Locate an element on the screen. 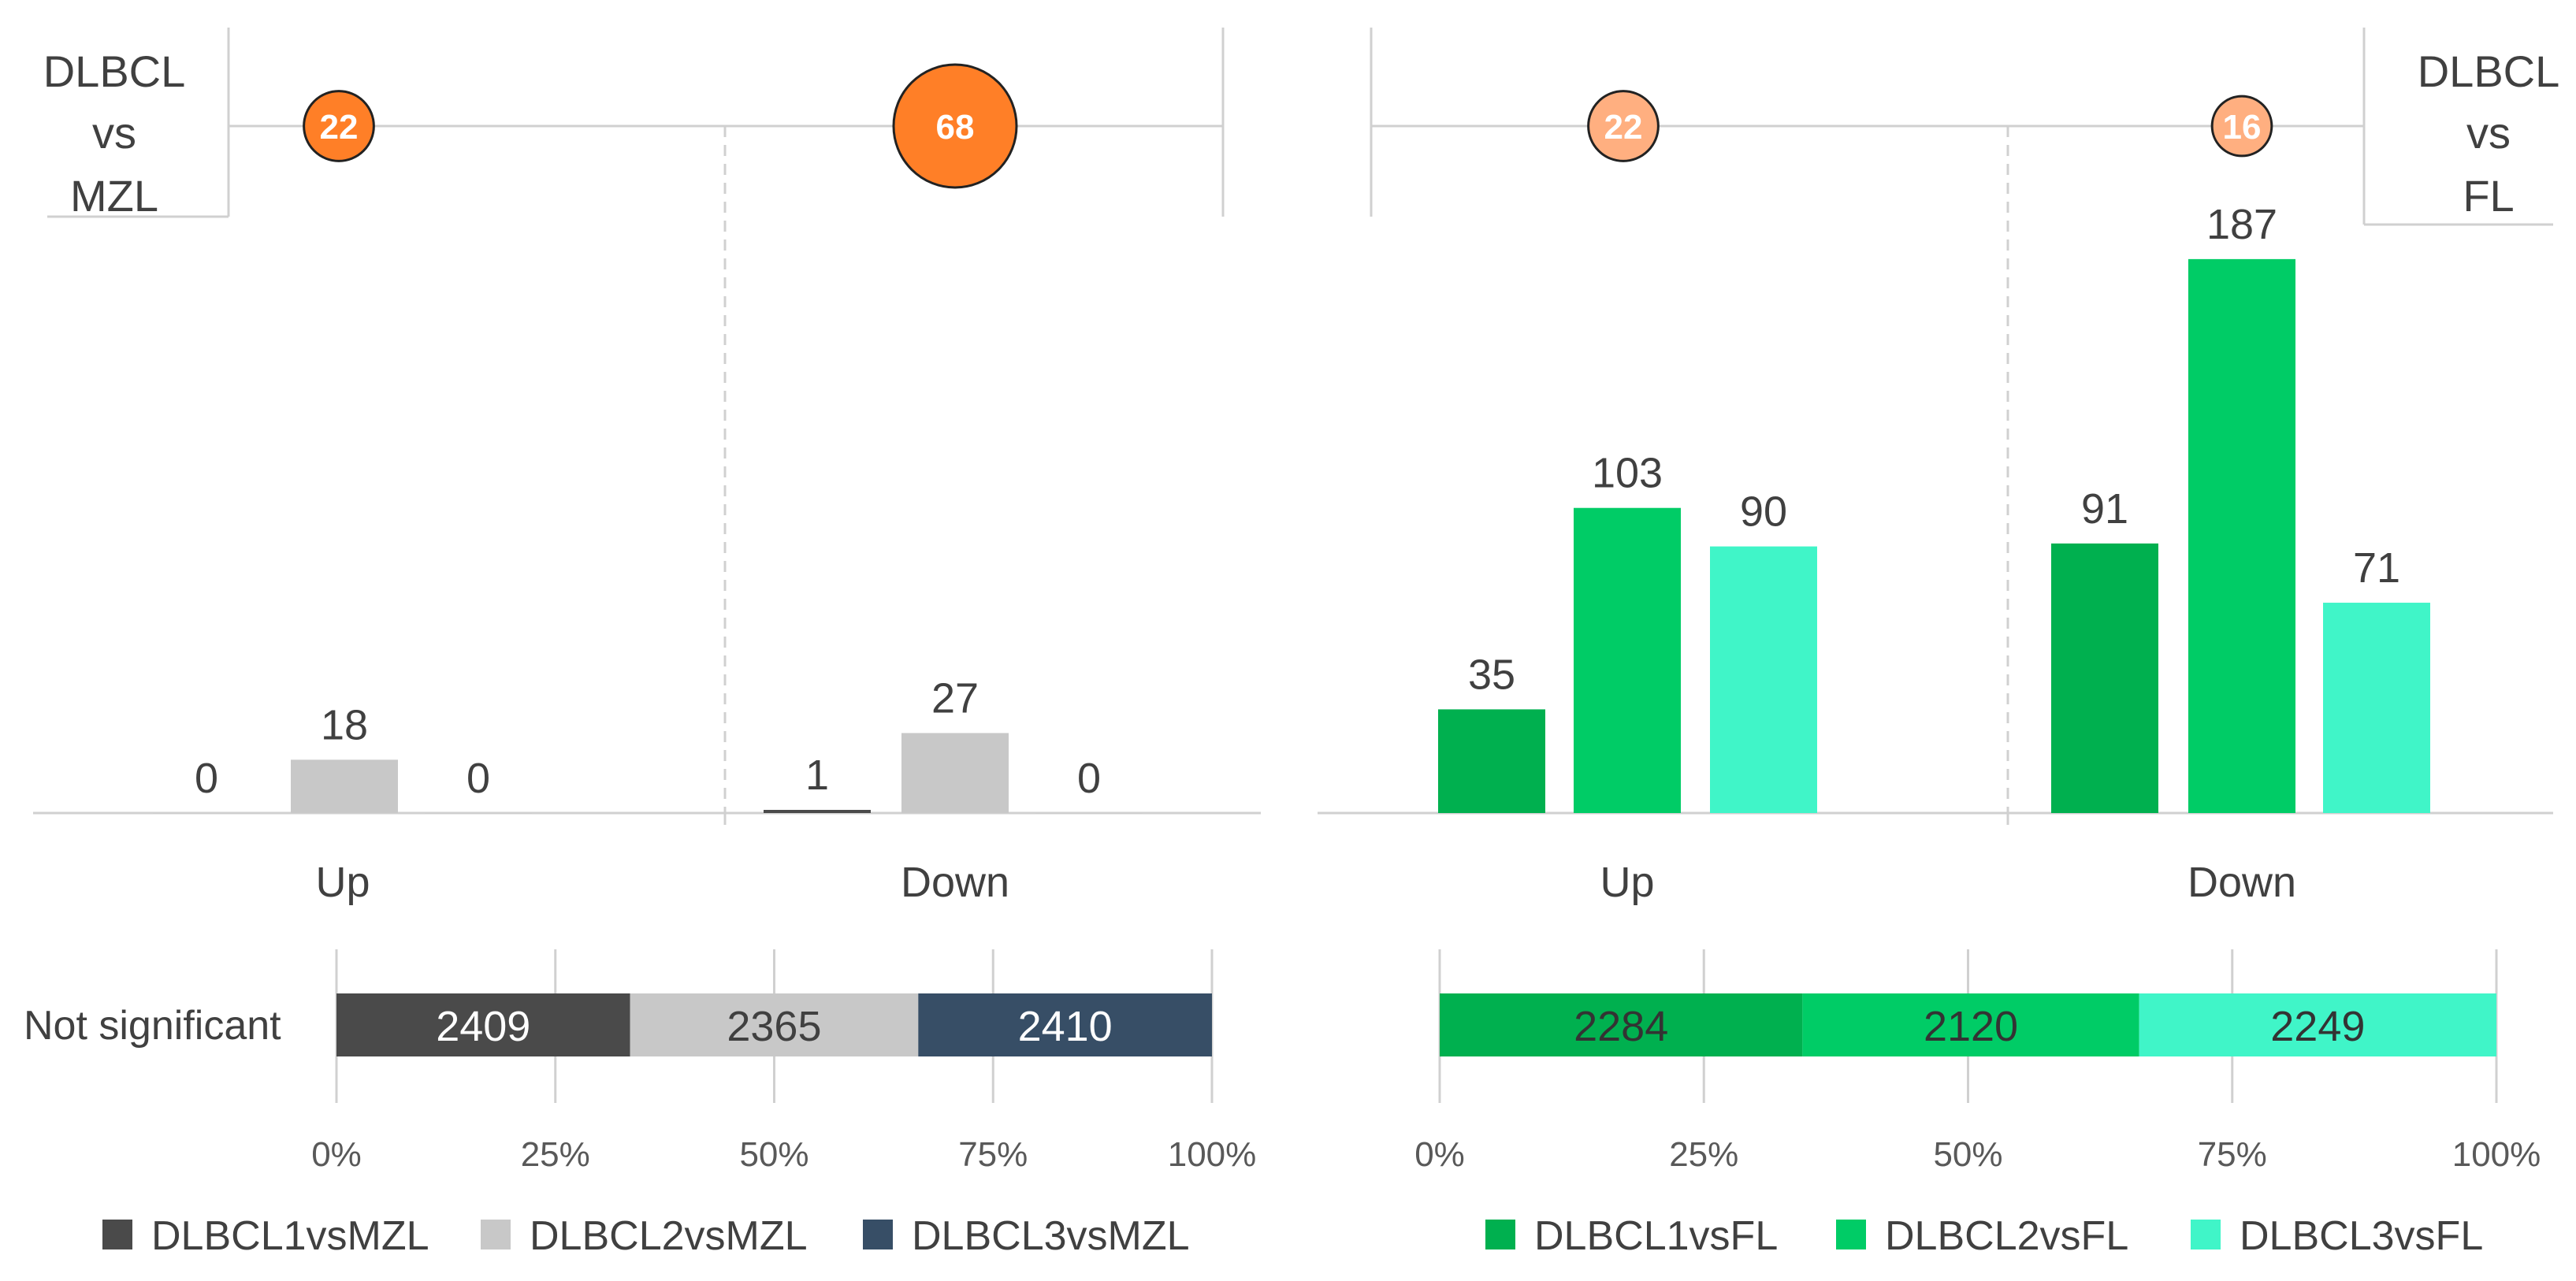 The height and width of the screenshot is (1281, 2576). comparison-label-line-0-1: vs is located at coordinates (114, 133).